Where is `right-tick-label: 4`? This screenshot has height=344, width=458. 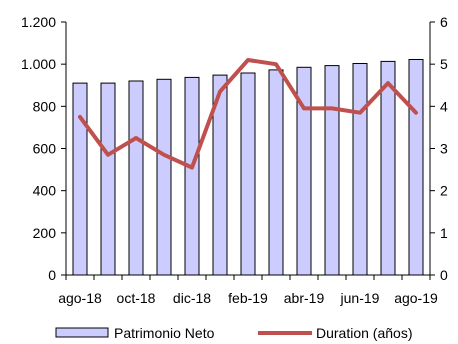 right-tick-label: 4 is located at coordinates (444, 106).